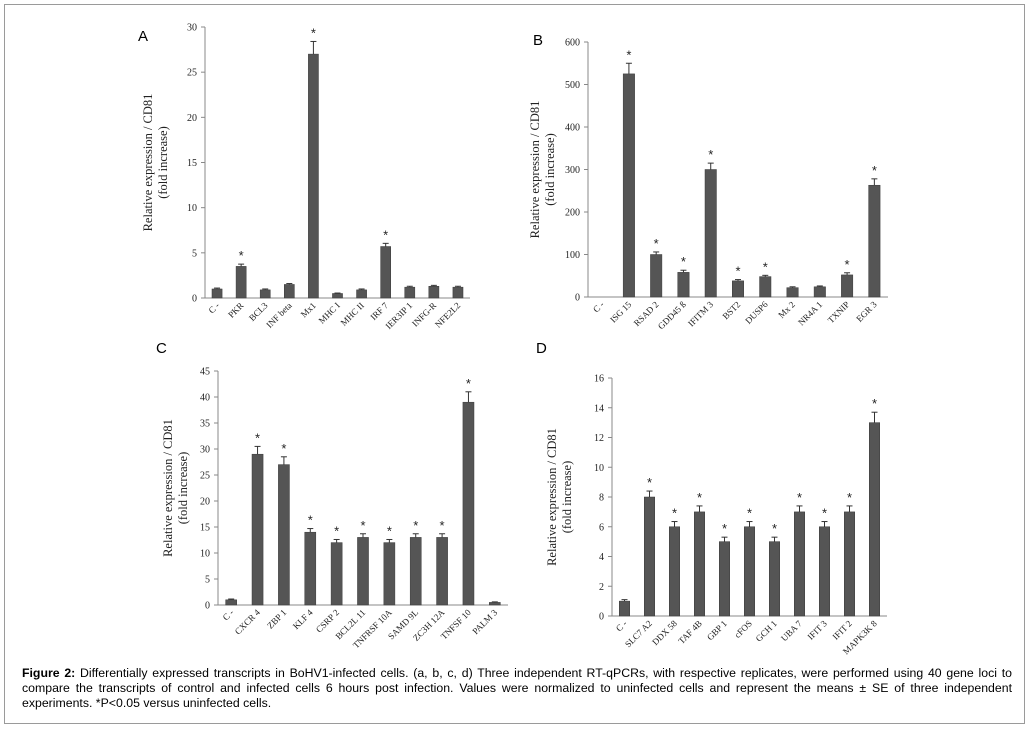  What do you see at coordinates (308, 309) in the screenshot?
I see `x-tick-label: Mx1` at bounding box center [308, 309].